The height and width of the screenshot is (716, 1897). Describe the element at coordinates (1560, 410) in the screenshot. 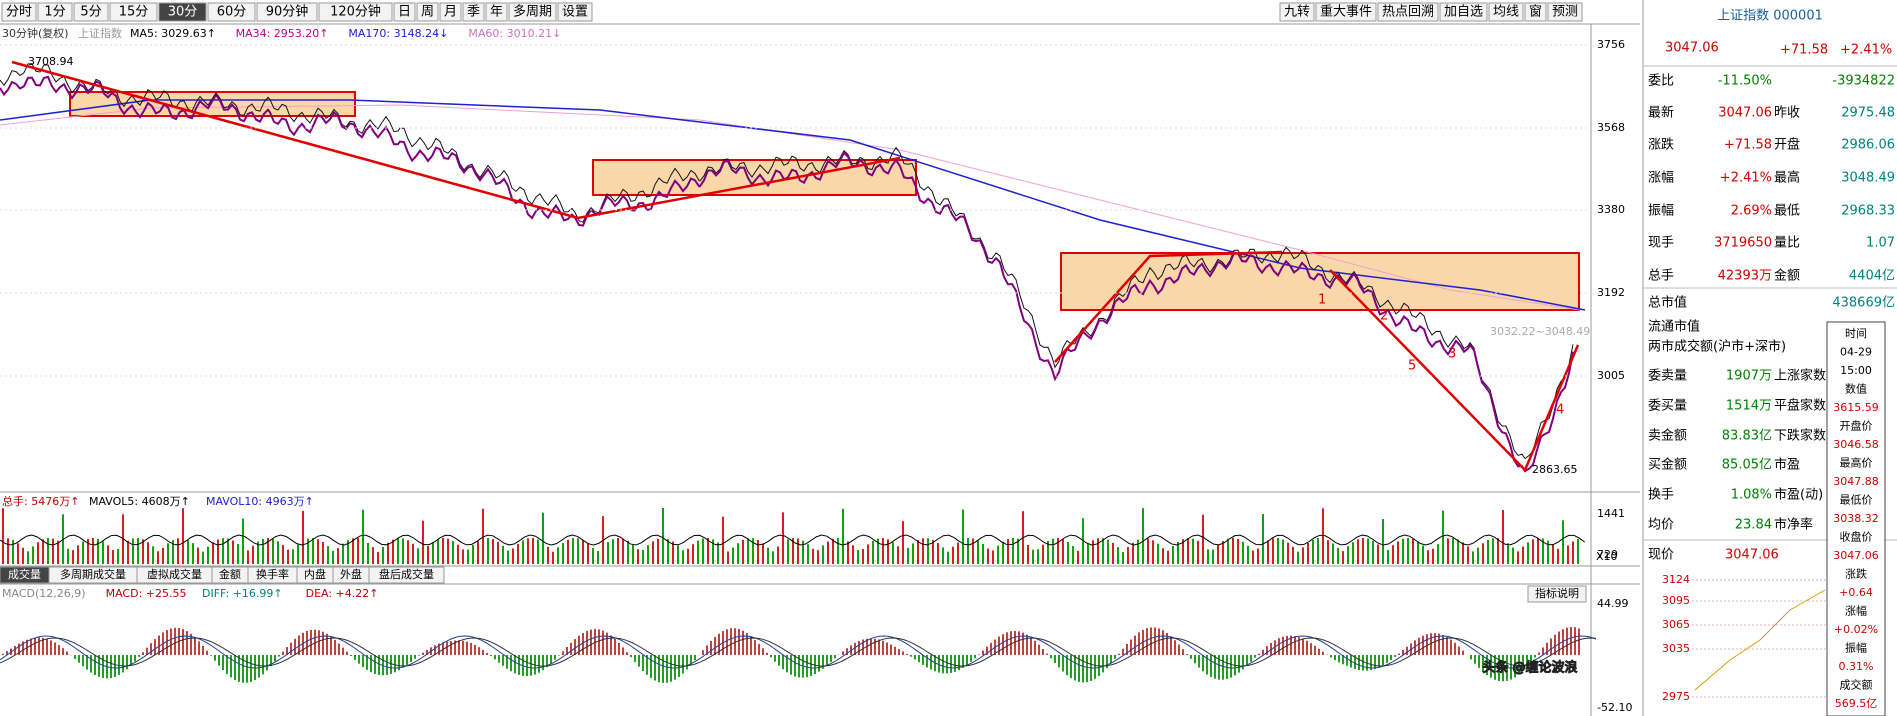

I see `wave-label: 4` at that location.